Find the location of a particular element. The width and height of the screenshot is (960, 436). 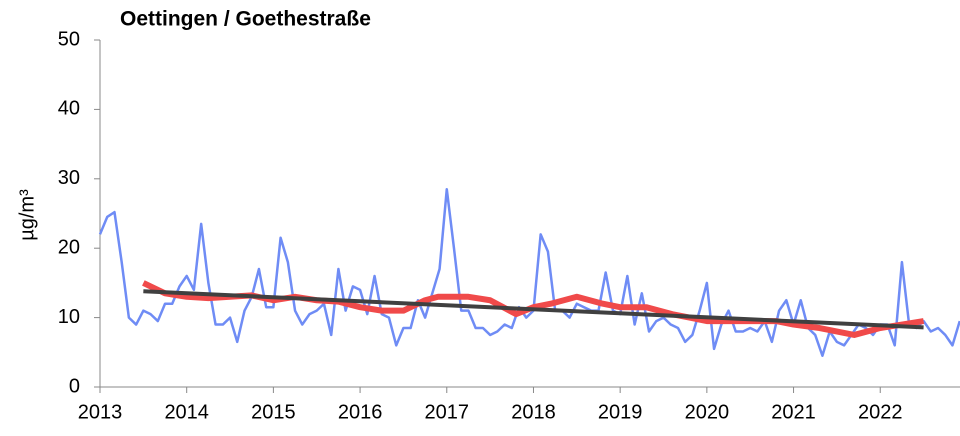

y-axis-label: µg/m³ is located at coordinates (27, 215).